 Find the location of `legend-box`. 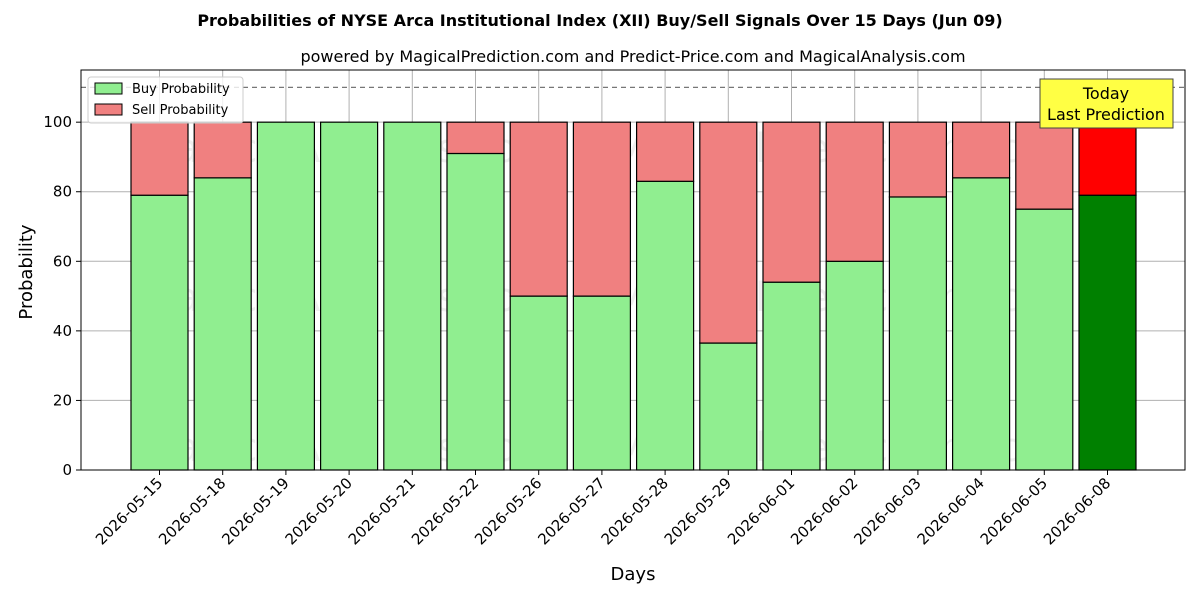

legend-box is located at coordinates (165, 100).